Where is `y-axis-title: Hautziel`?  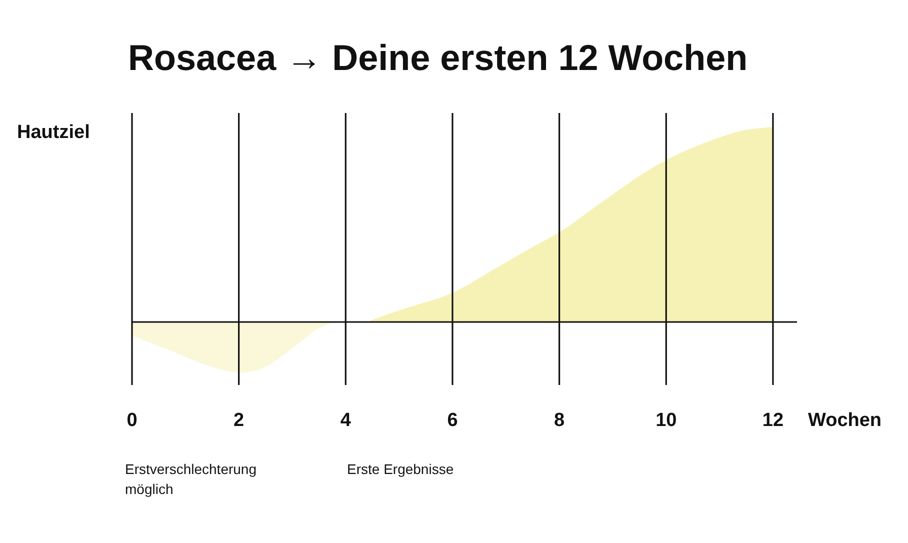 y-axis-title: Hautziel is located at coordinates (53, 132).